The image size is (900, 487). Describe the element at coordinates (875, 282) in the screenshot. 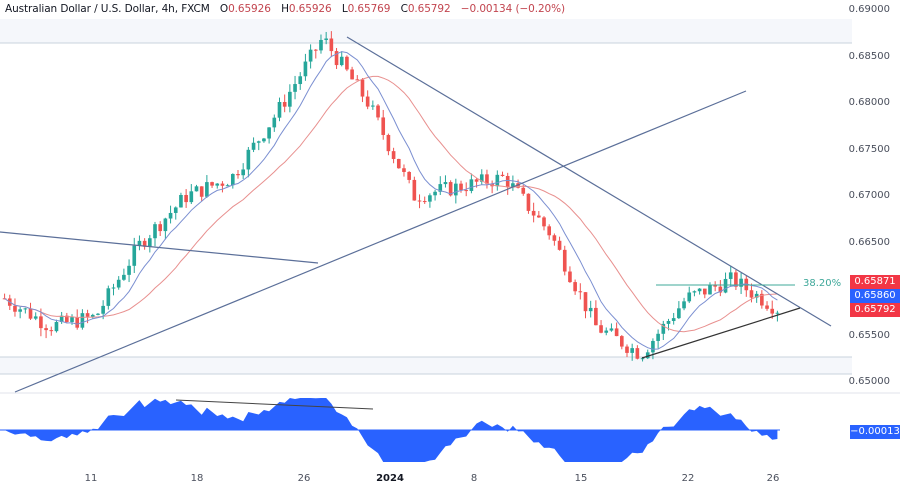

I see `price-tag-high: 0.65871` at that location.